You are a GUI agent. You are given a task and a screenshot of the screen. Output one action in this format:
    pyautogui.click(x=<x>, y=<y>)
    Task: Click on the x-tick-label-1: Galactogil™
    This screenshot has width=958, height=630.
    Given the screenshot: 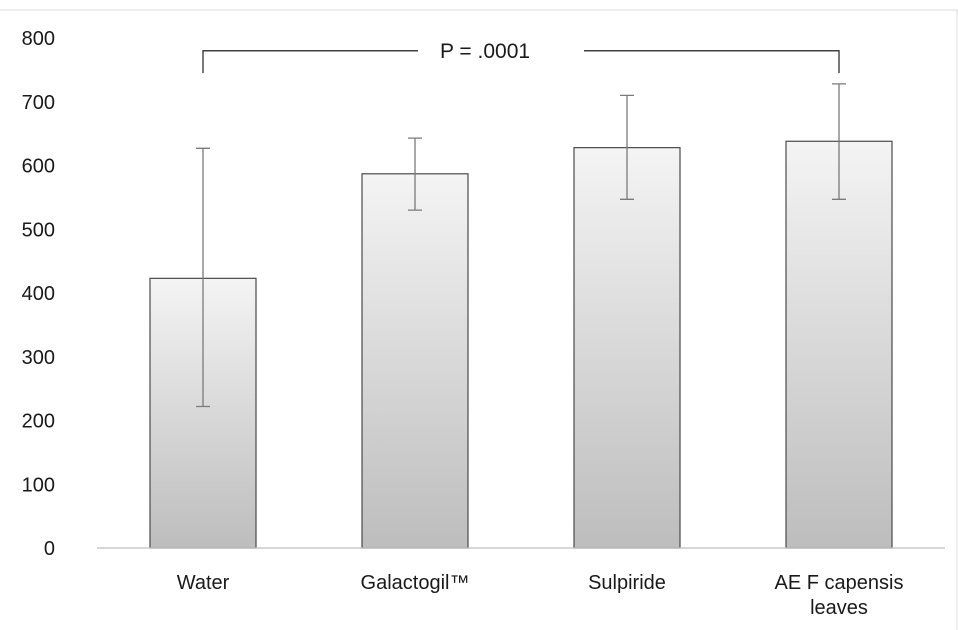 What is the action you would take?
    pyautogui.click(x=415, y=583)
    